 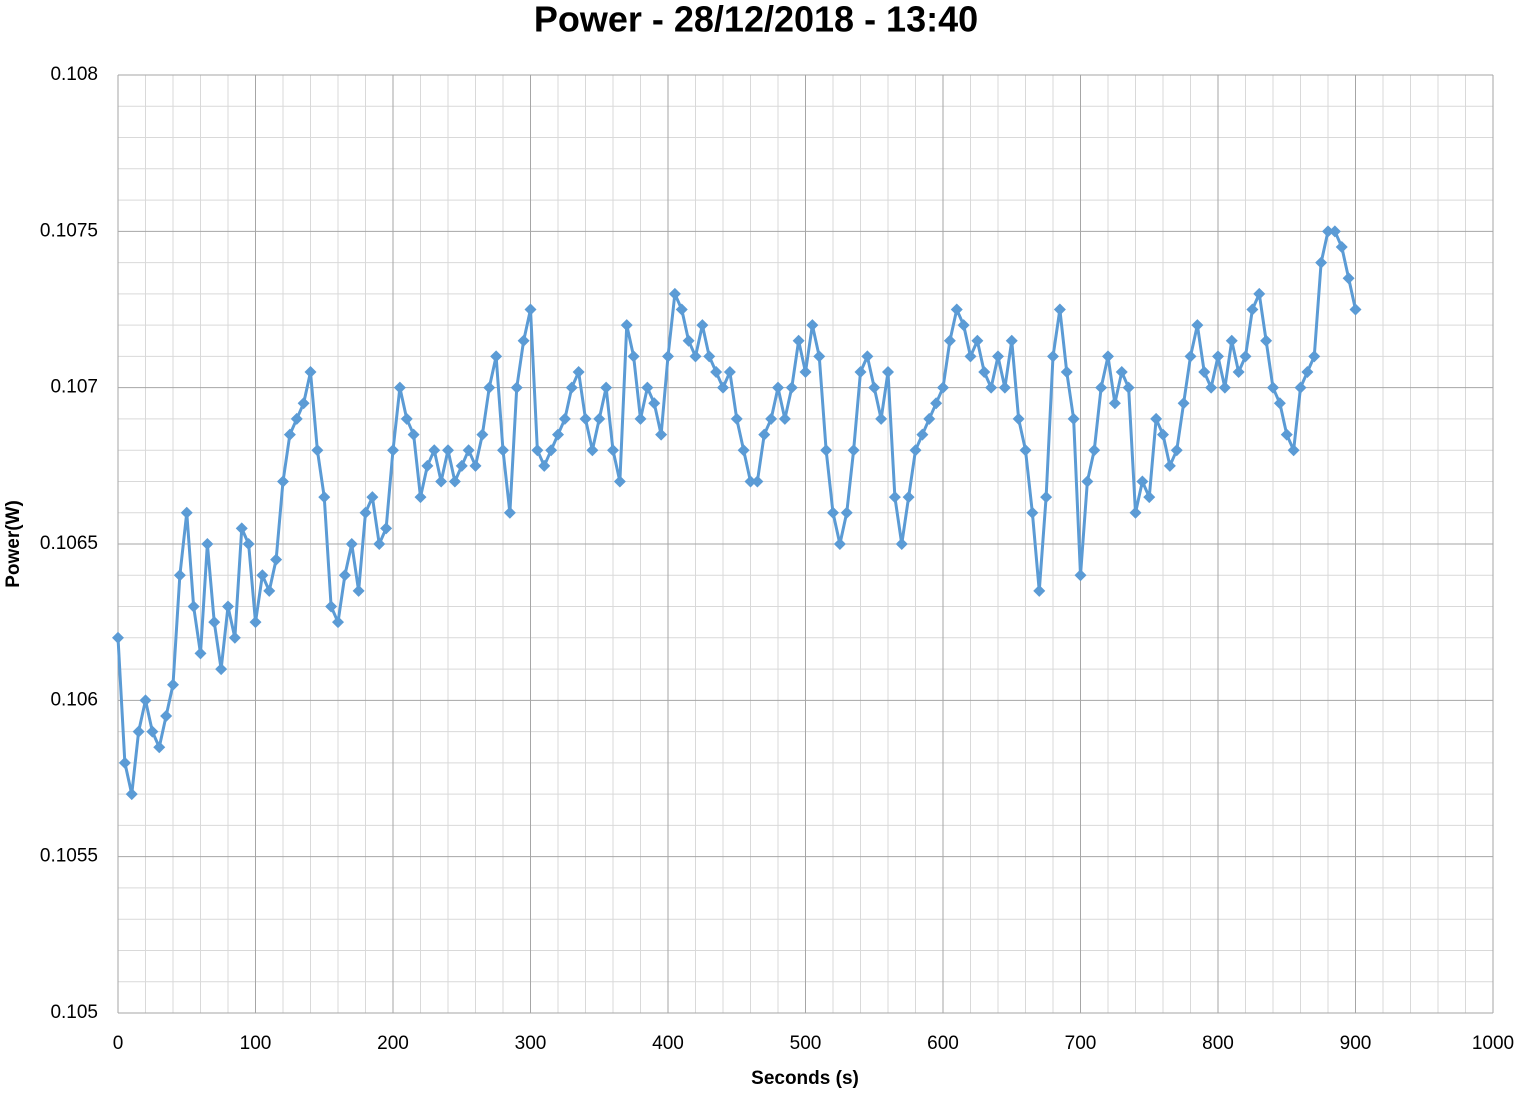 What do you see at coordinates (1218, 1043) in the screenshot?
I see `x-tick-label: 800` at bounding box center [1218, 1043].